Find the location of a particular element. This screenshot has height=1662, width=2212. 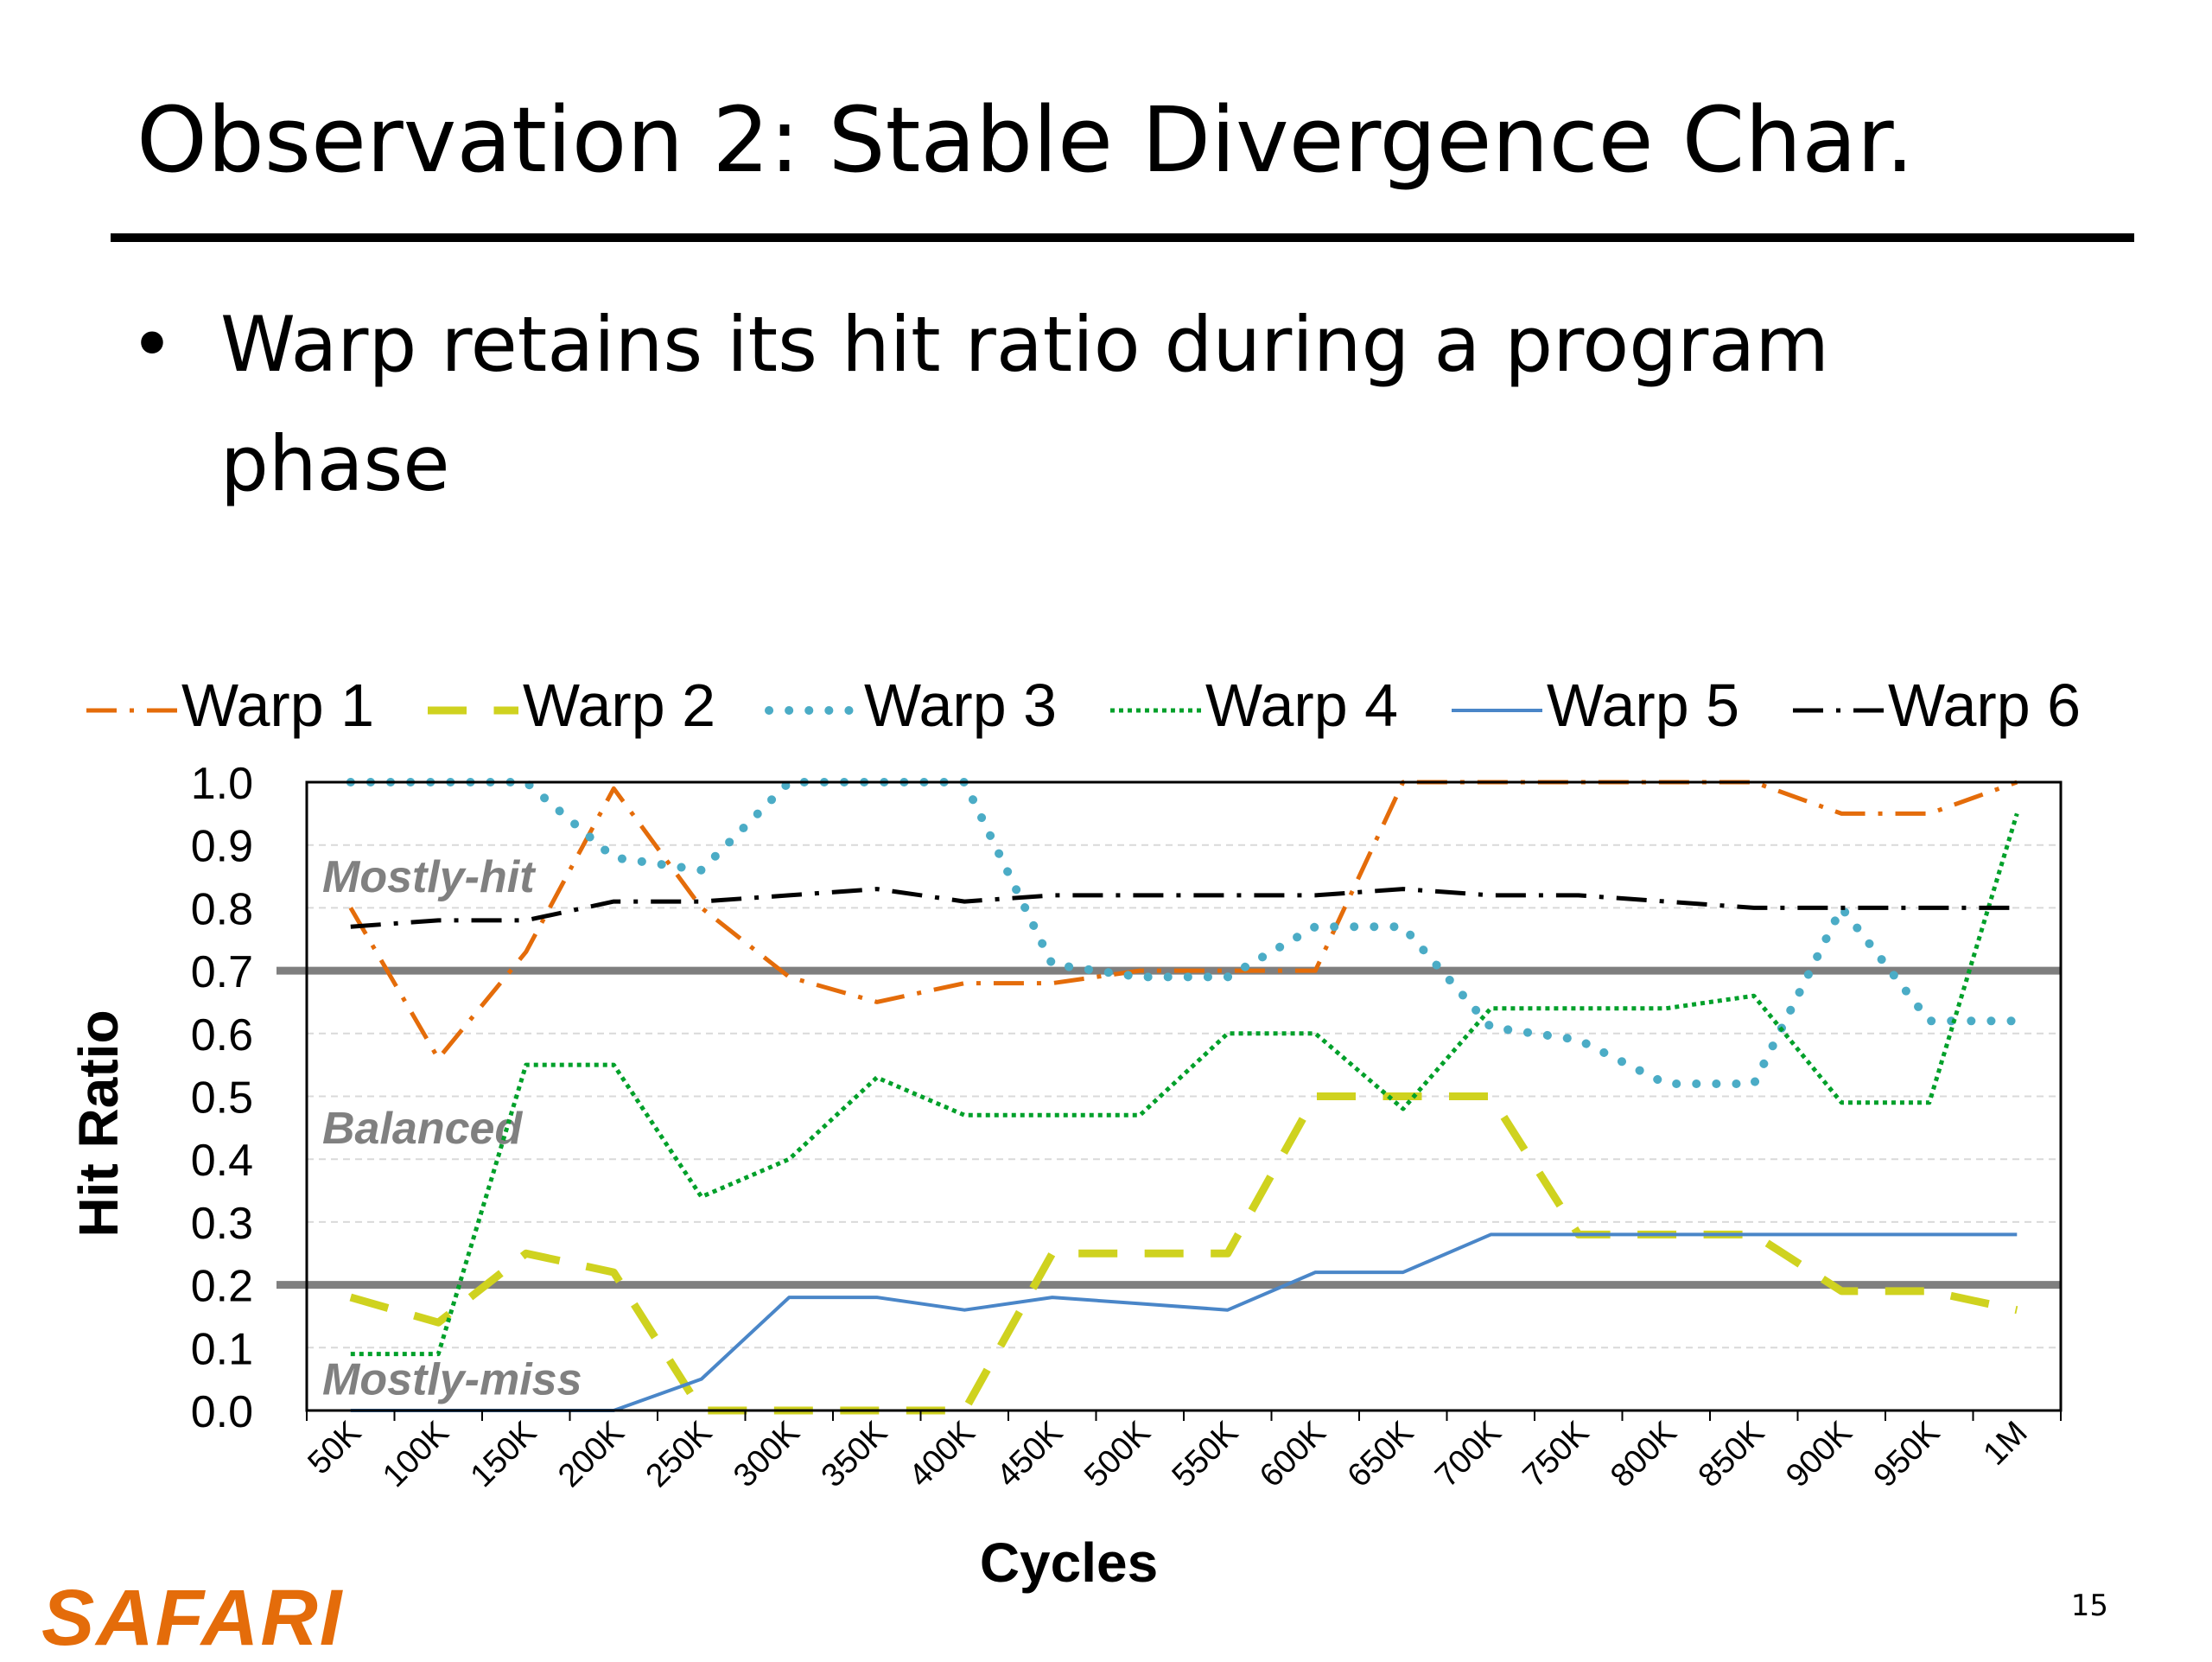

x-tick-label: 750K is located at coordinates (1556, 1455).